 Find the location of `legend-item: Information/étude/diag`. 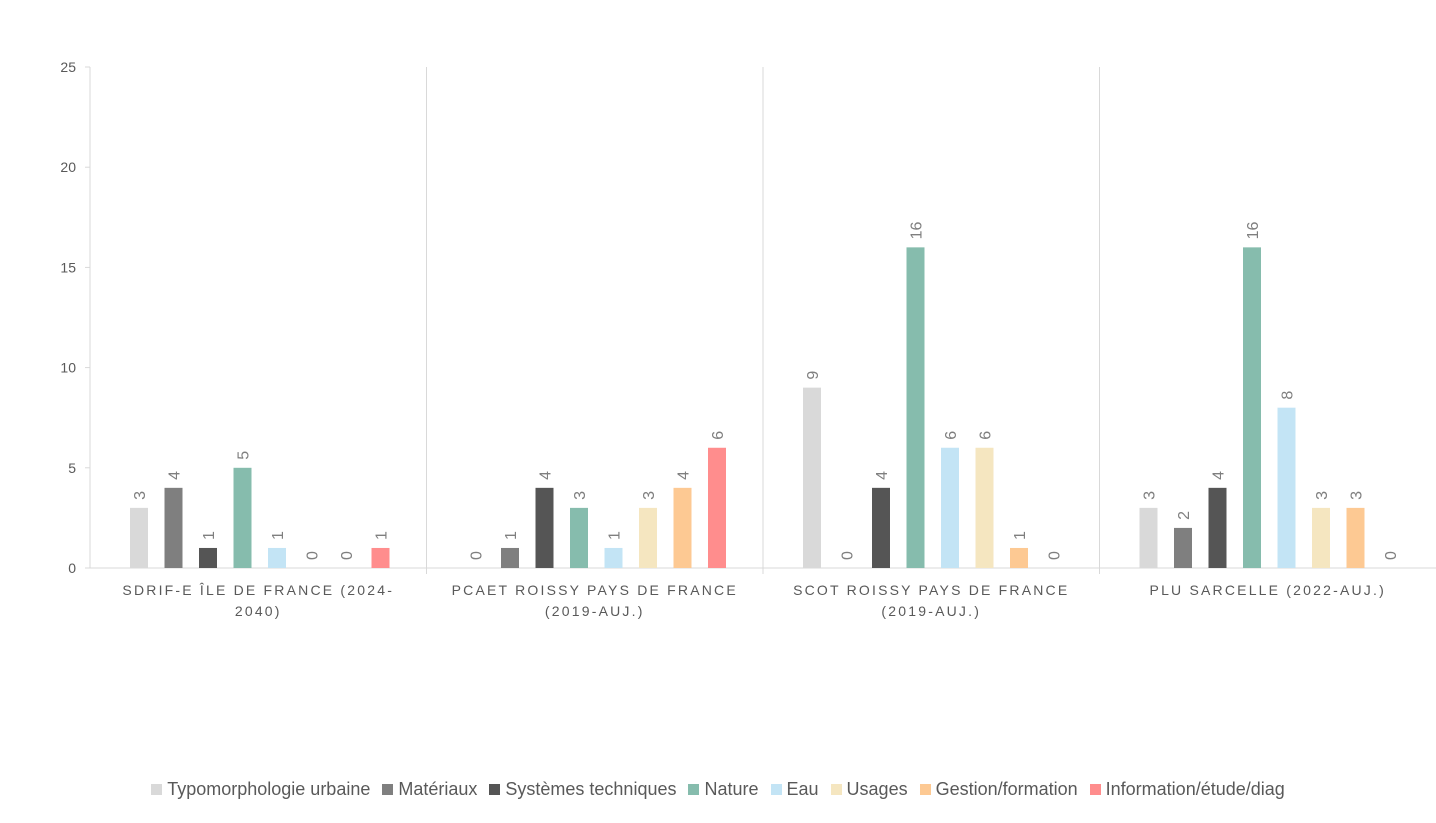

legend-item: Information/étude/diag is located at coordinates (1187, 789).